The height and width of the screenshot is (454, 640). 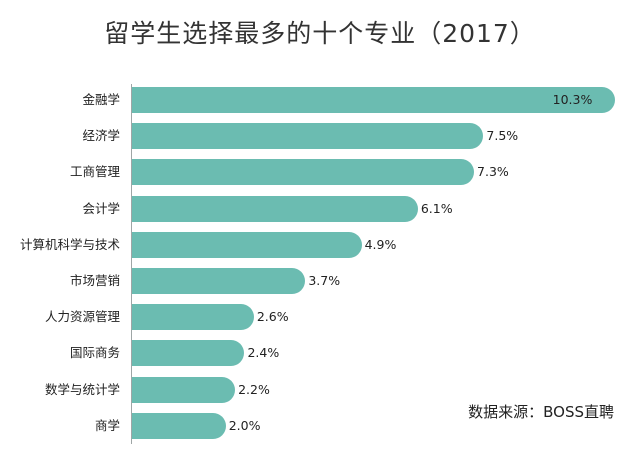 What do you see at coordinates (94, 353) in the screenshot?
I see `y-tick-label: 国际商务` at bounding box center [94, 353].